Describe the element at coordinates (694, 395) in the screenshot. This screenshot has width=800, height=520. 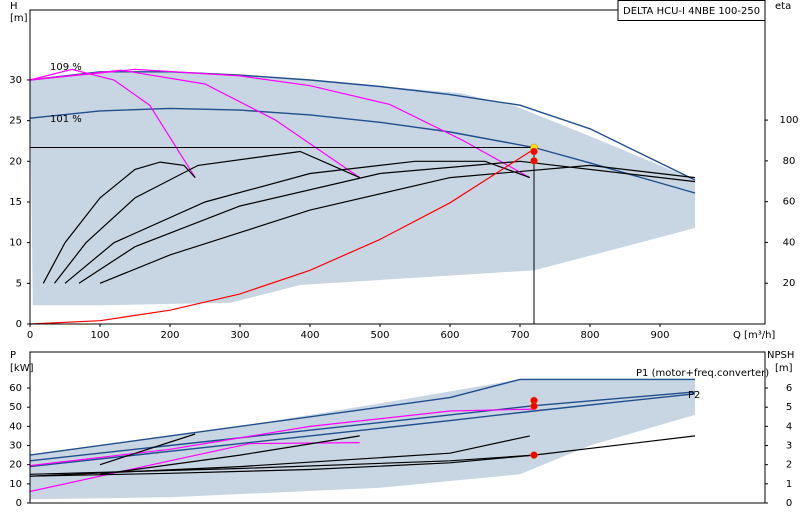
I see `annotation: P2` at that location.